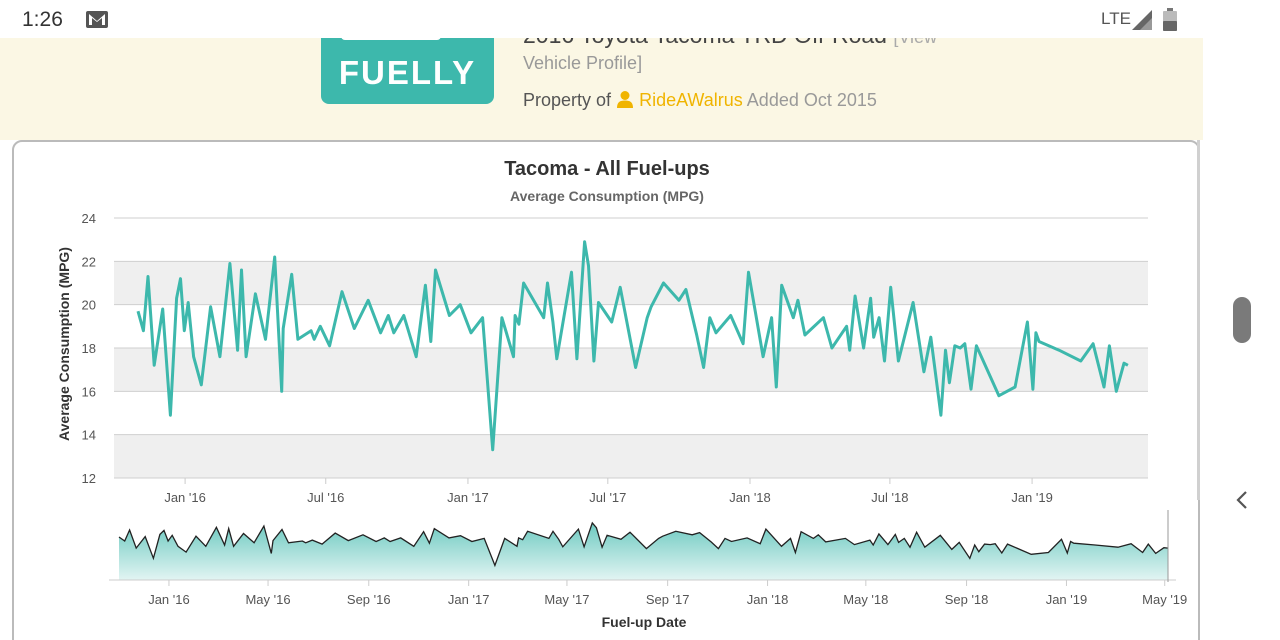 The height and width of the screenshot is (640, 1280). Describe the element at coordinates (89, 478) in the screenshot. I see `y-tick-label: 12` at that location.